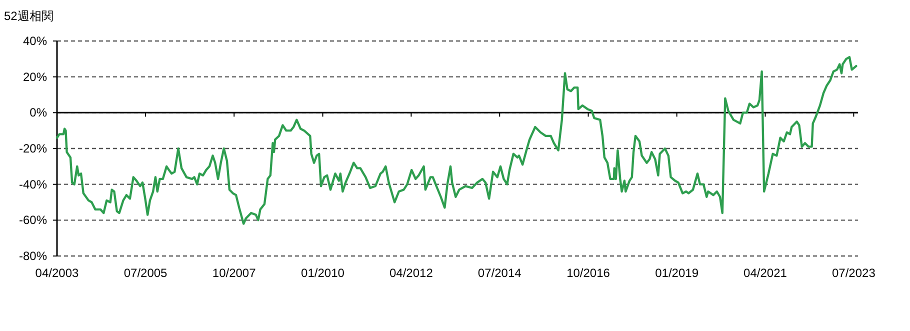 Image resolution: width=910 pixels, height=331 pixels. I want to click on y-tick-label: -20%, so click(33, 149).